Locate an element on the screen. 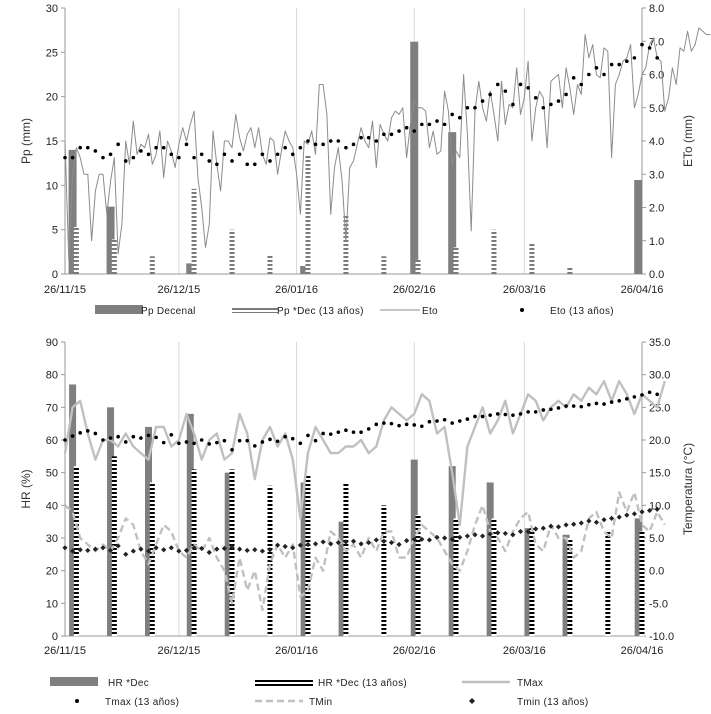 The width and height of the screenshot is (711, 714). y-right-tick-label: 6.0 is located at coordinates (656, 76).